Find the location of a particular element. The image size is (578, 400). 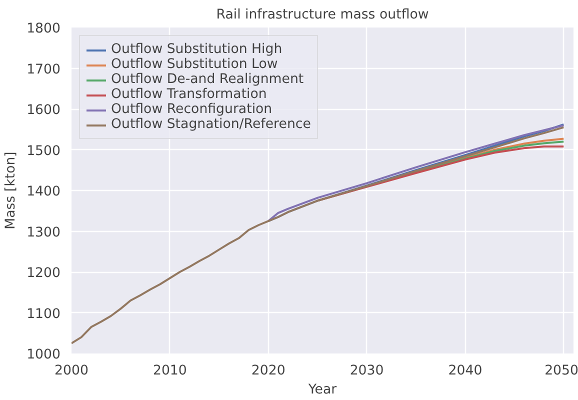

y-tick-label: 1800 is located at coordinates (43, 29).